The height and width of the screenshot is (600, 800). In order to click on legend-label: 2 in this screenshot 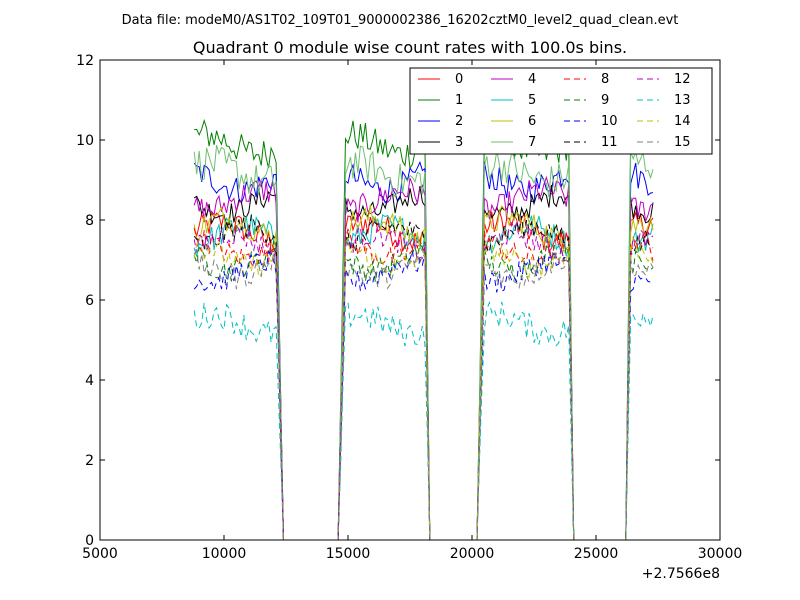, I will do `click(459, 121)`.